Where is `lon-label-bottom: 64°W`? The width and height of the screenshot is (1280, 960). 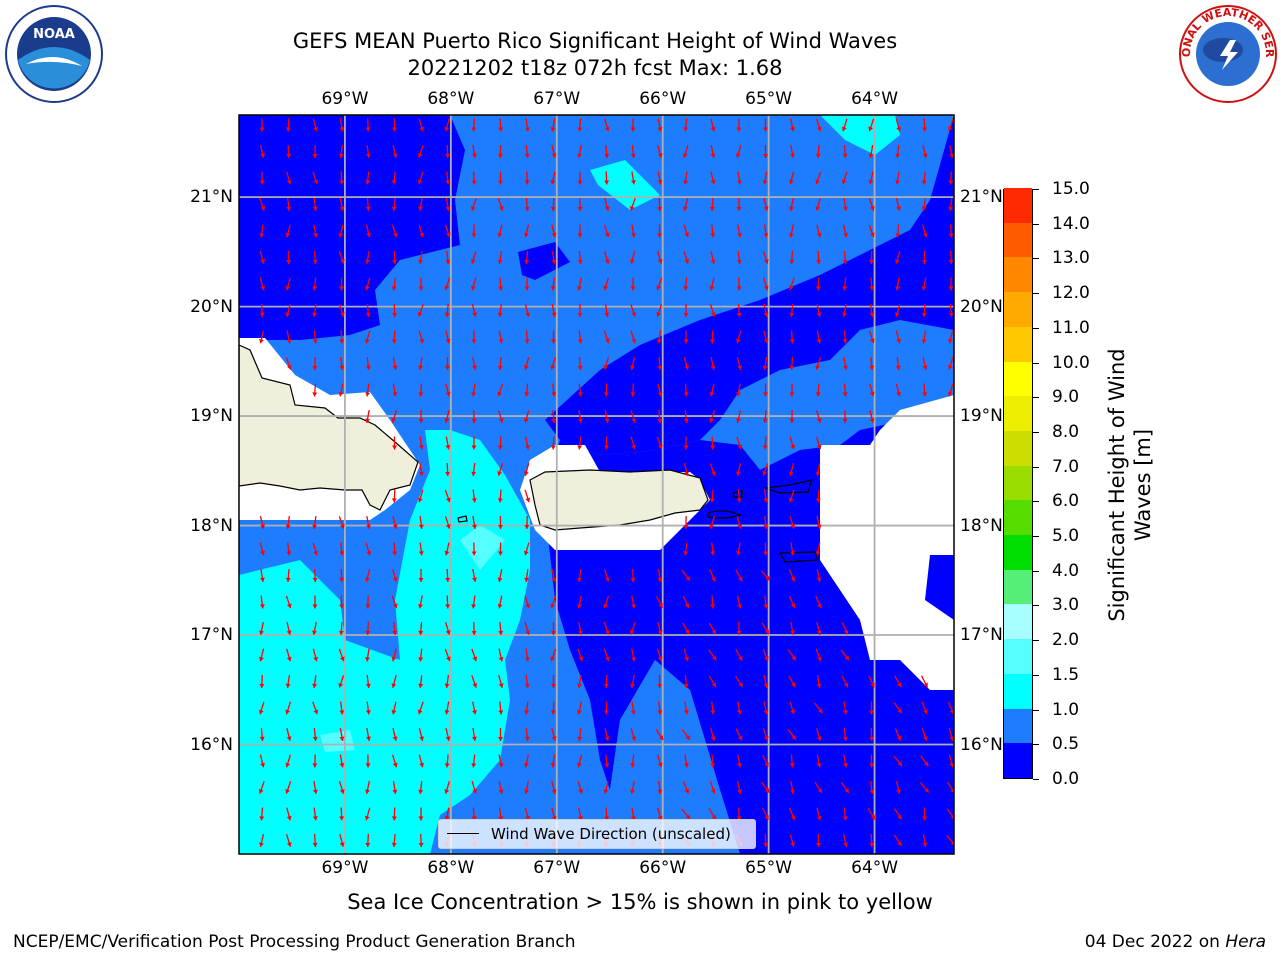 lon-label-bottom: 64°W is located at coordinates (875, 868).